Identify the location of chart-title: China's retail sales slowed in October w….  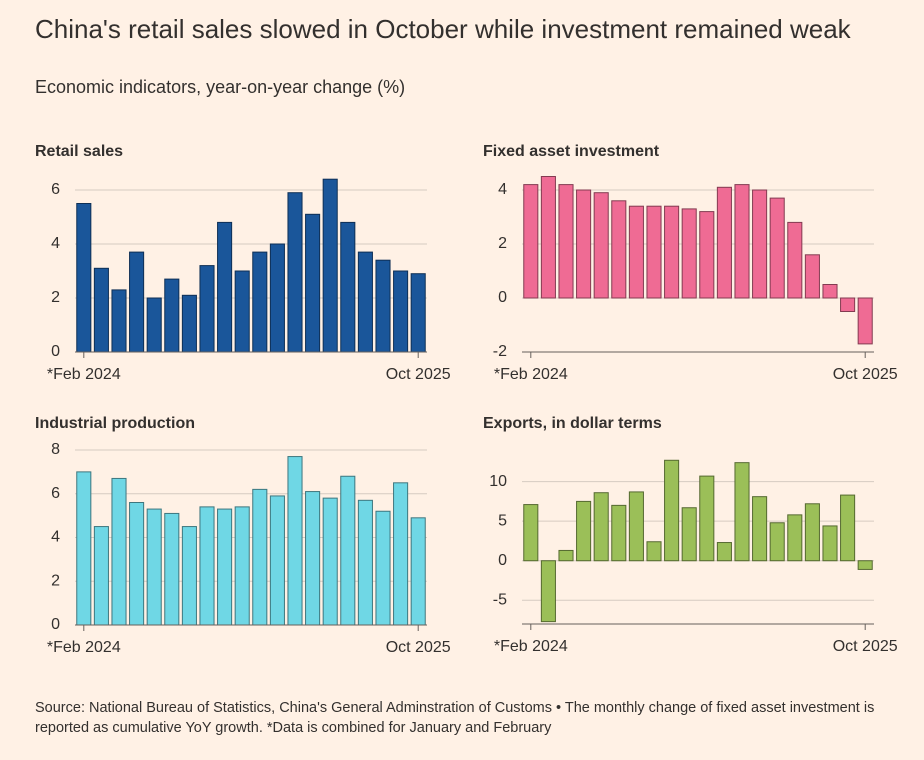
(443, 29).